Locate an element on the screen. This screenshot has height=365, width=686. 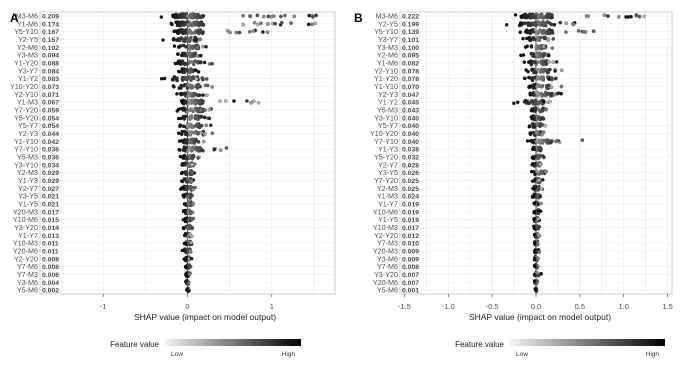
mean-shap-value: 0.174 is located at coordinates (50, 24).